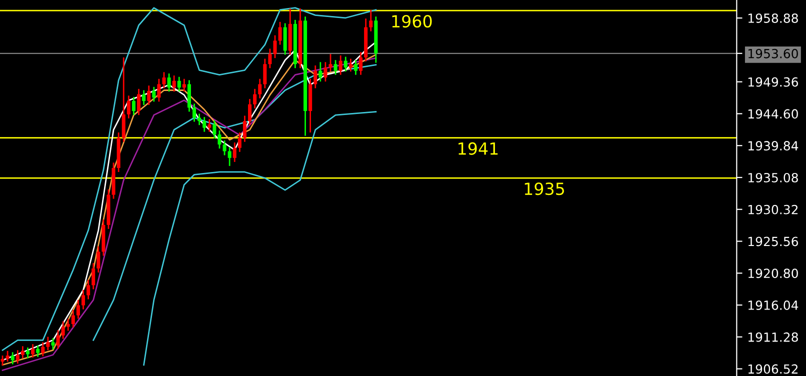 Image resolution: width=806 pixels, height=376 pixels. What do you see at coordinates (773, 18) in the screenshot?
I see `y-tick-label: 1958.88` at bounding box center [773, 18].